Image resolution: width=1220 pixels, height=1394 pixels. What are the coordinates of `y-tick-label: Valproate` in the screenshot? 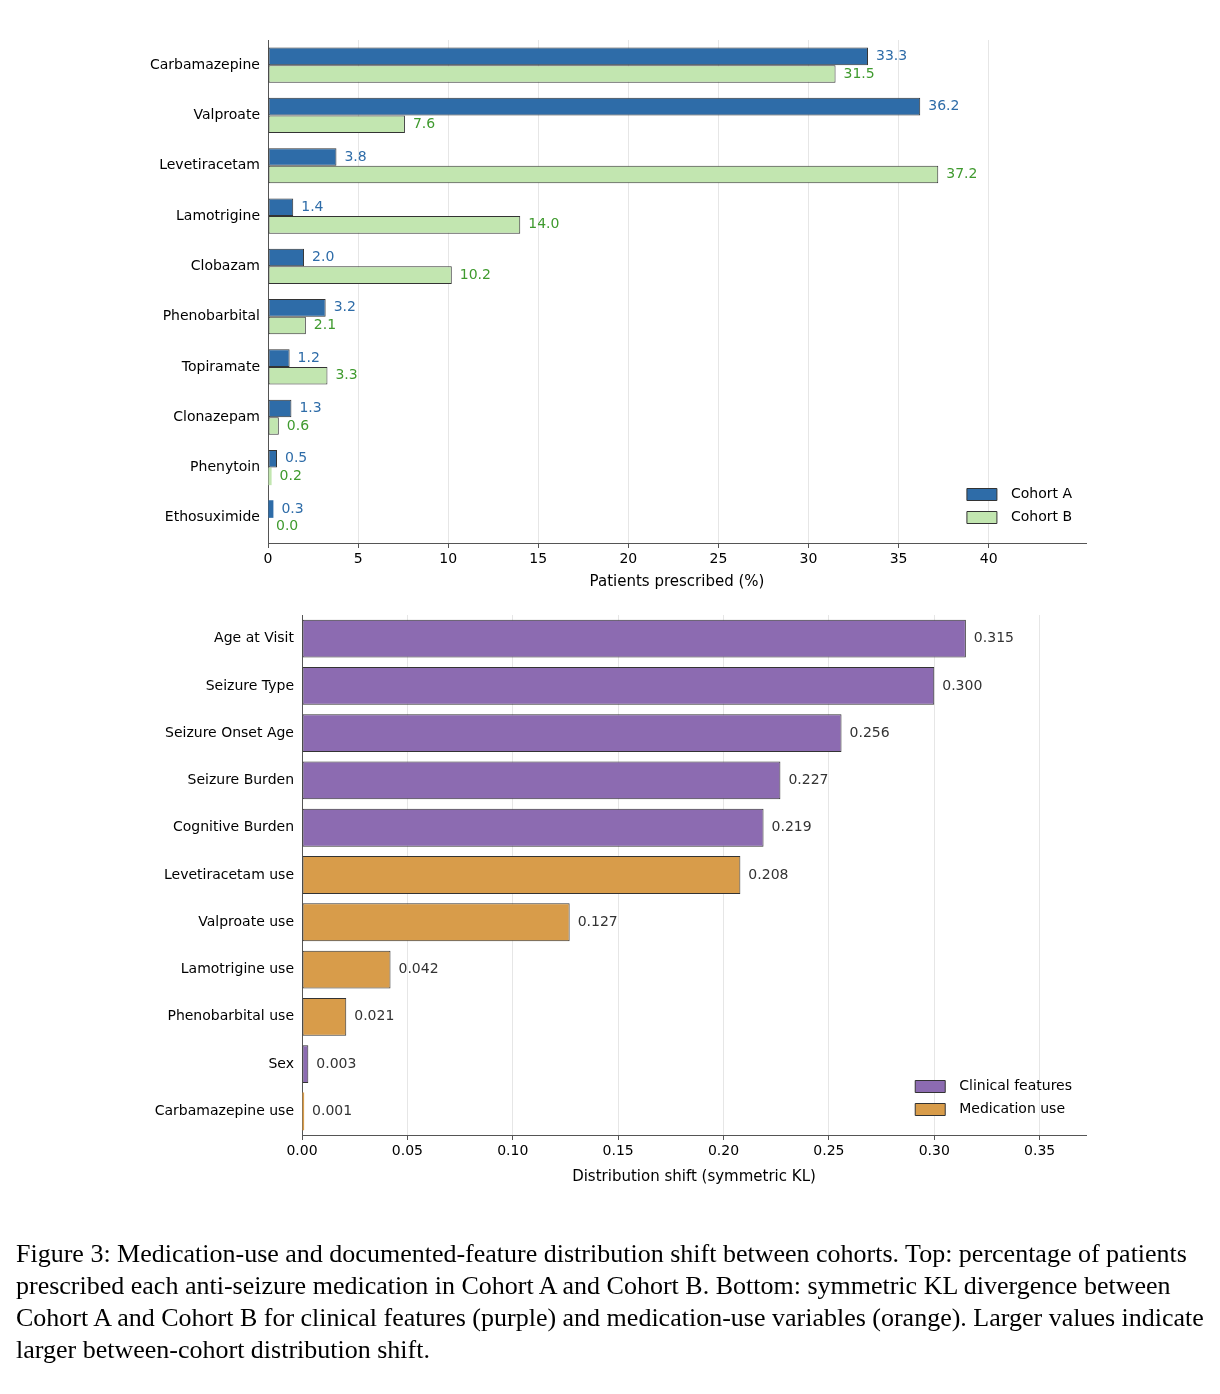 It's located at (226, 114).